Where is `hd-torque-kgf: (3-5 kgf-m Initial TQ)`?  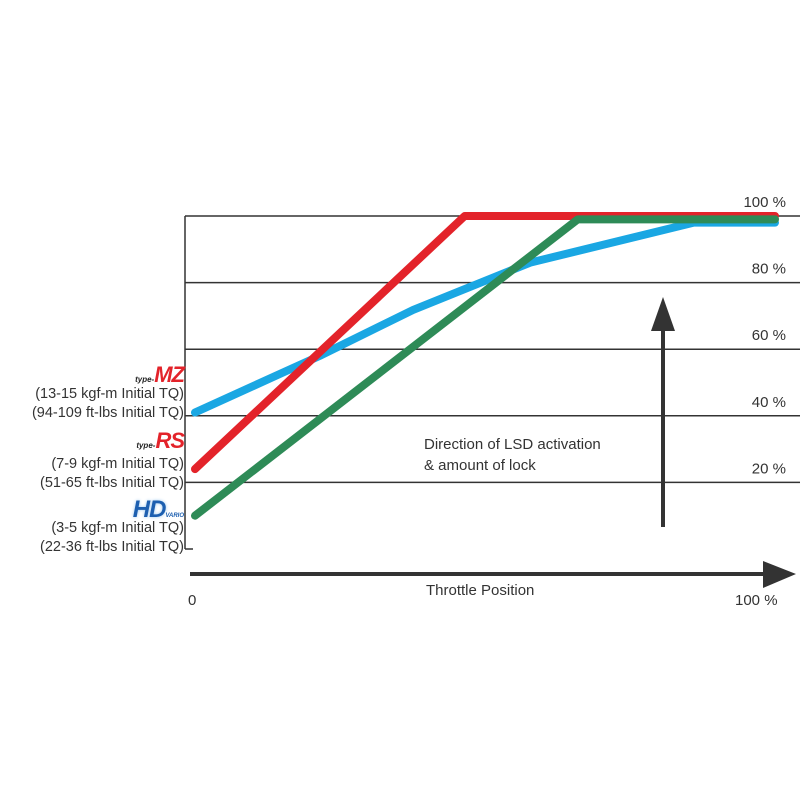 hd-torque-kgf: (3-5 kgf-m Initial TQ) is located at coordinates (117, 528).